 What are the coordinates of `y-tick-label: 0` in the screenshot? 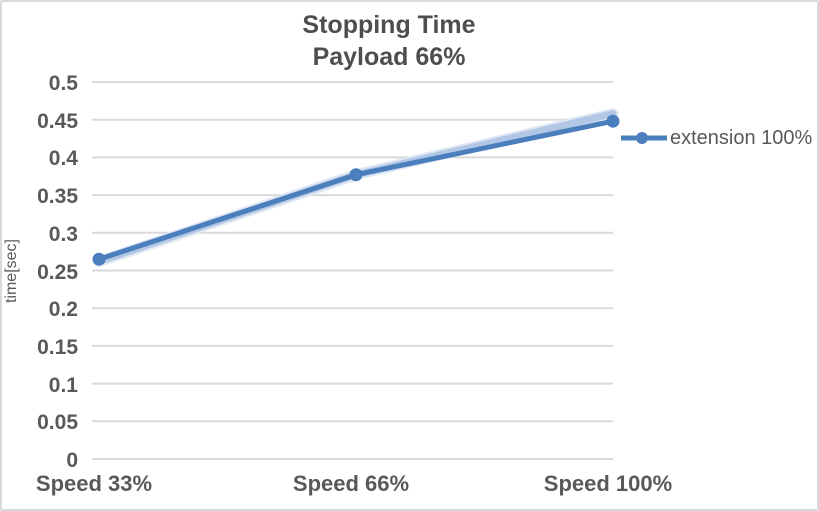 It's located at (72, 460).